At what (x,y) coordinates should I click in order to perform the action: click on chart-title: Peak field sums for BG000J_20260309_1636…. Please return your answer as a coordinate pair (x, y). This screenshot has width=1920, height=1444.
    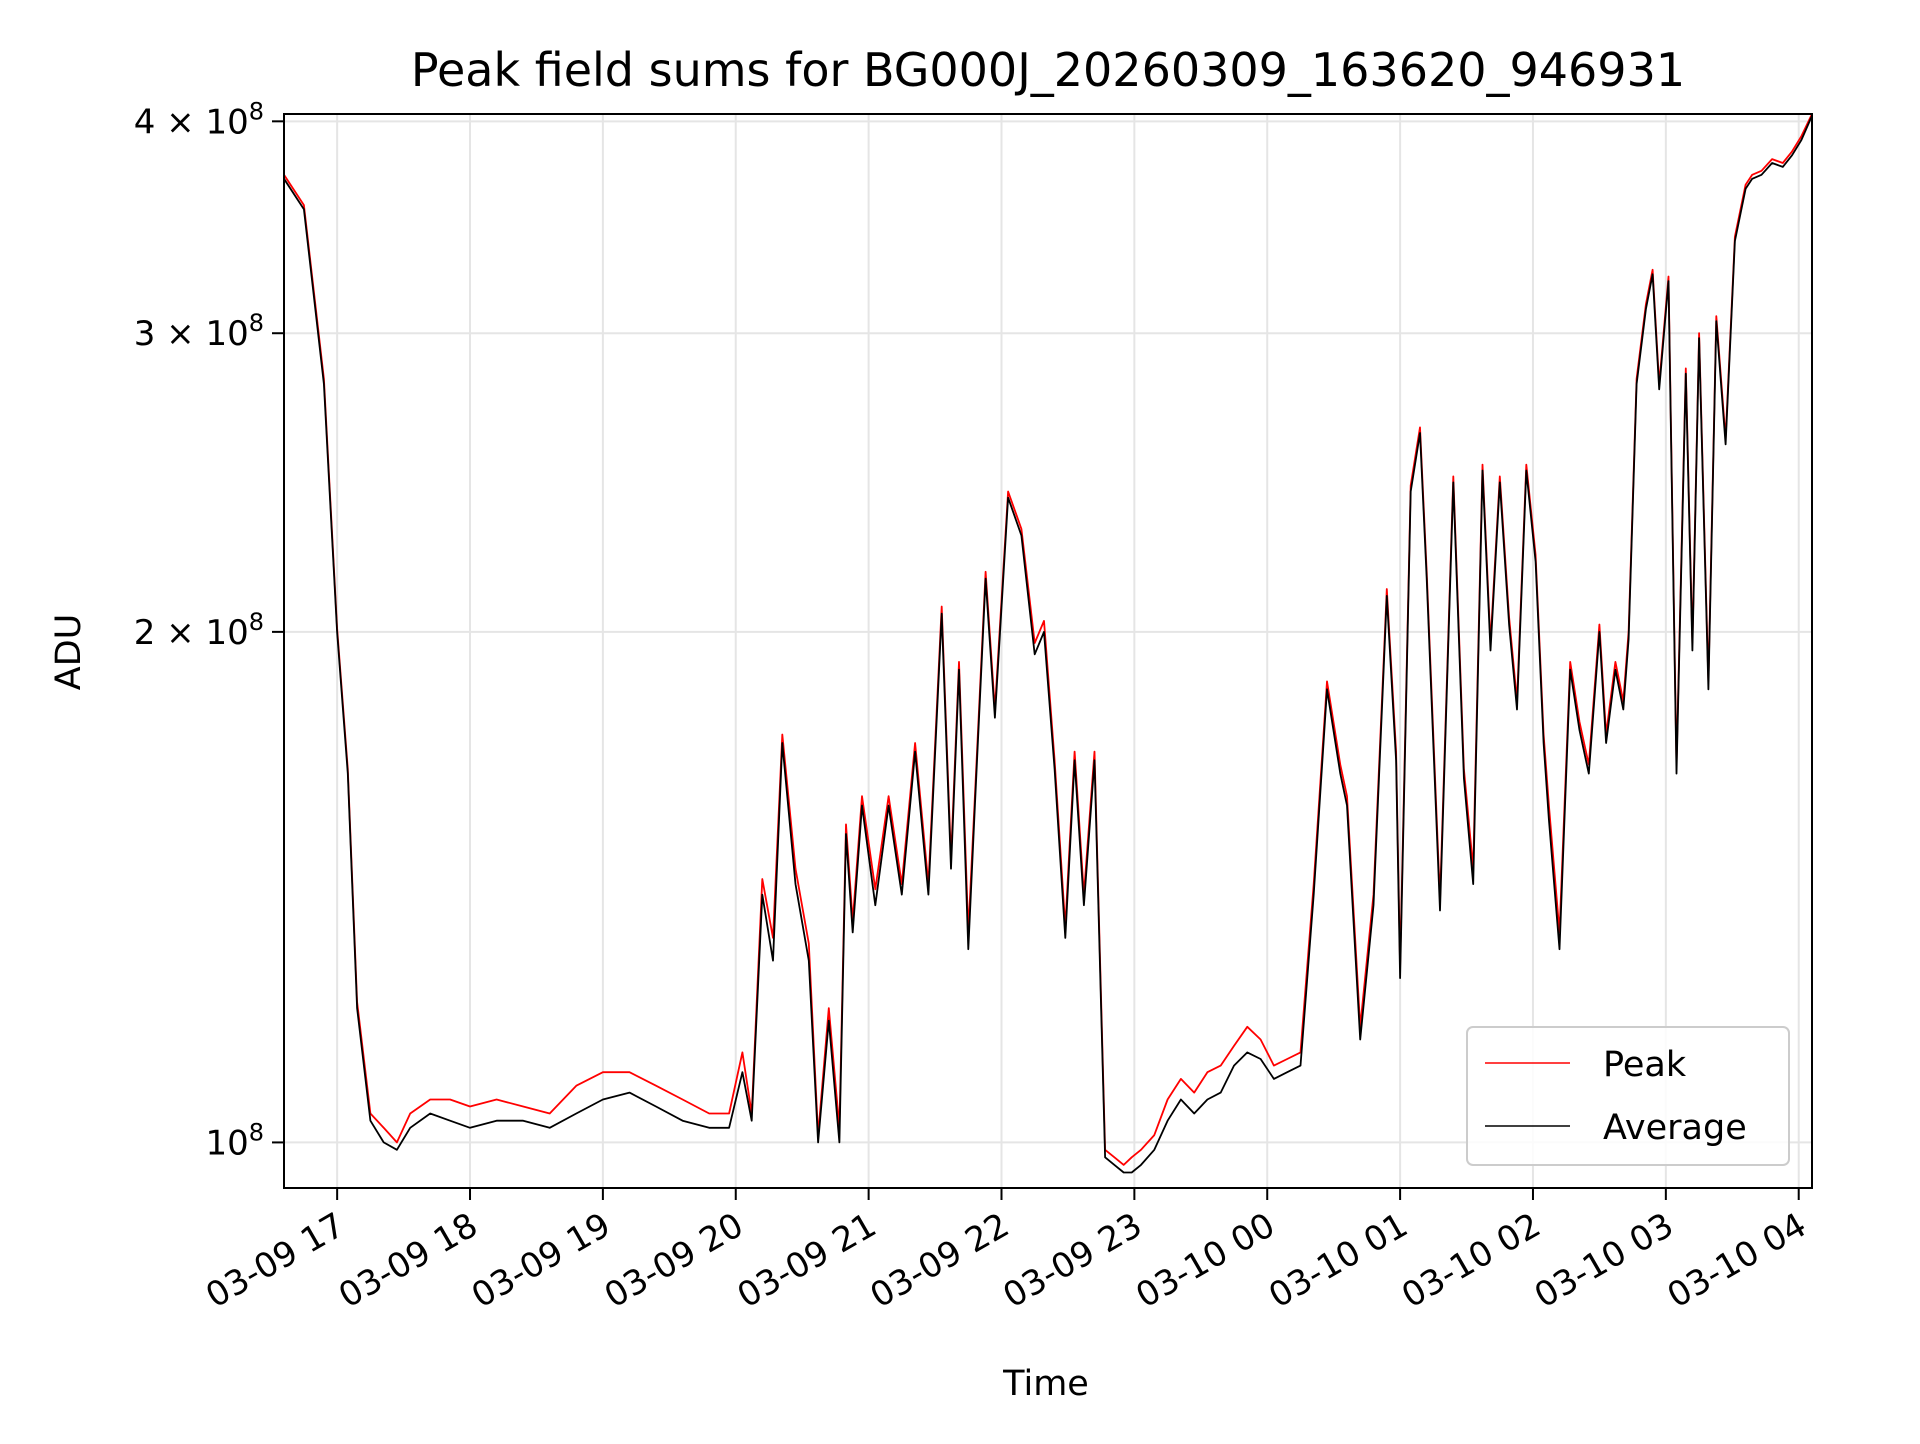
    Looking at the image, I should click on (1048, 70).